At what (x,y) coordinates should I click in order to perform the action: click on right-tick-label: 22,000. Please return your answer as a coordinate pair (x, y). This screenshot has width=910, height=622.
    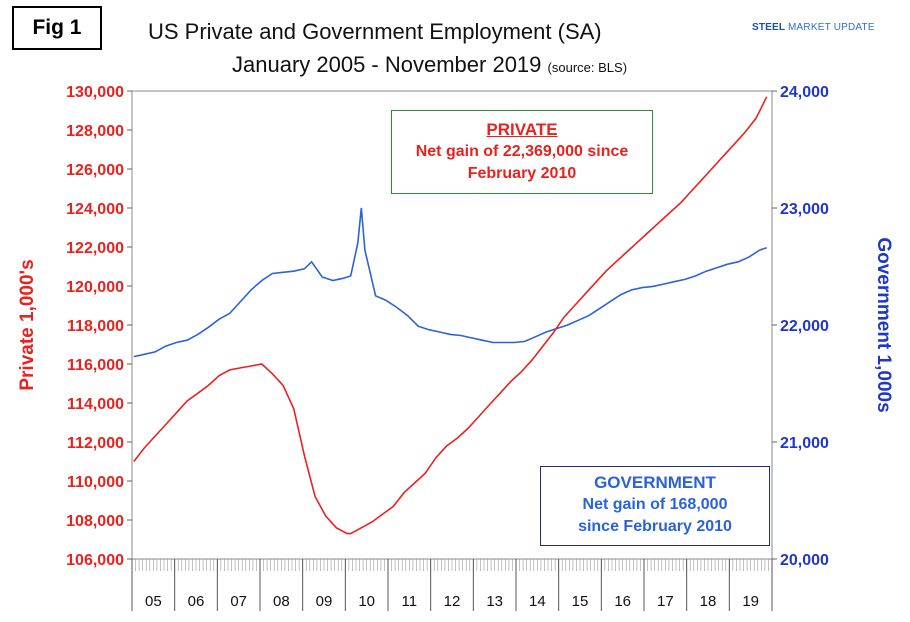
    Looking at the image, I should click on (804, 326).